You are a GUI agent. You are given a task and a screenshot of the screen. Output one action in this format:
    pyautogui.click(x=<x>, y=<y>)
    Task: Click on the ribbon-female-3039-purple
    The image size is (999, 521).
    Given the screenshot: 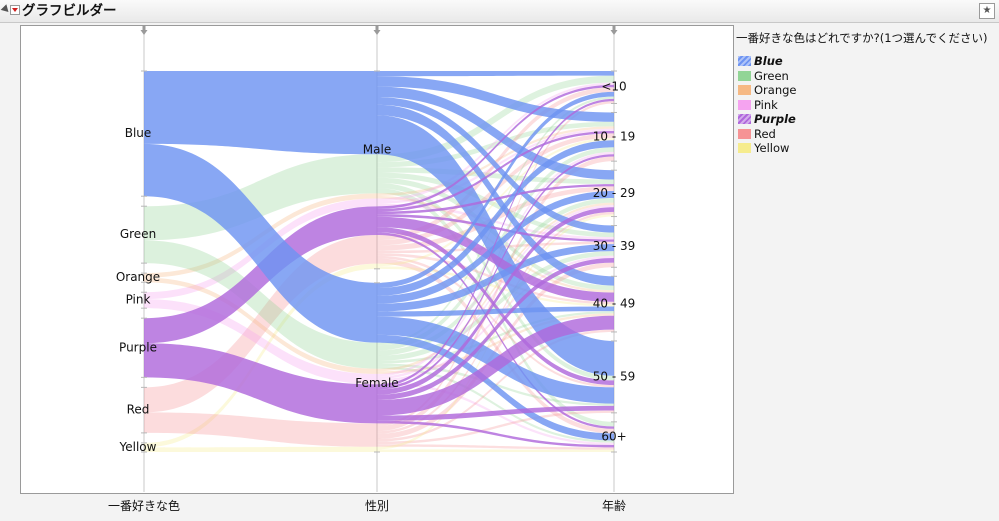 What is the action you would take?
    pyautogui.click(x=495, y=329)
    